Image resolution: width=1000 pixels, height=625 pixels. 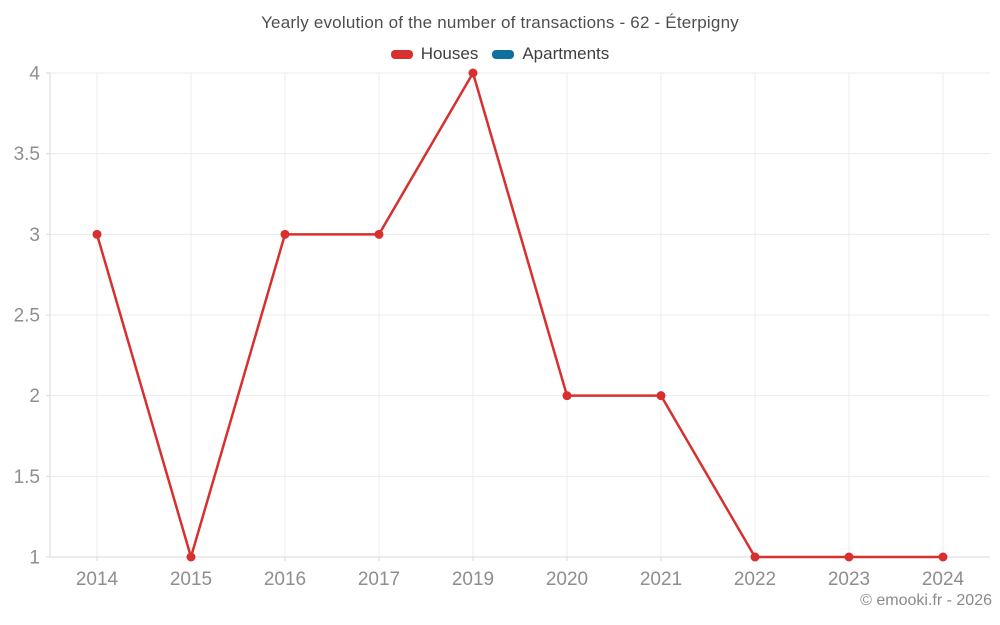 I want to click on houses-legend-swatch-icon, so click(x=401, y=54).